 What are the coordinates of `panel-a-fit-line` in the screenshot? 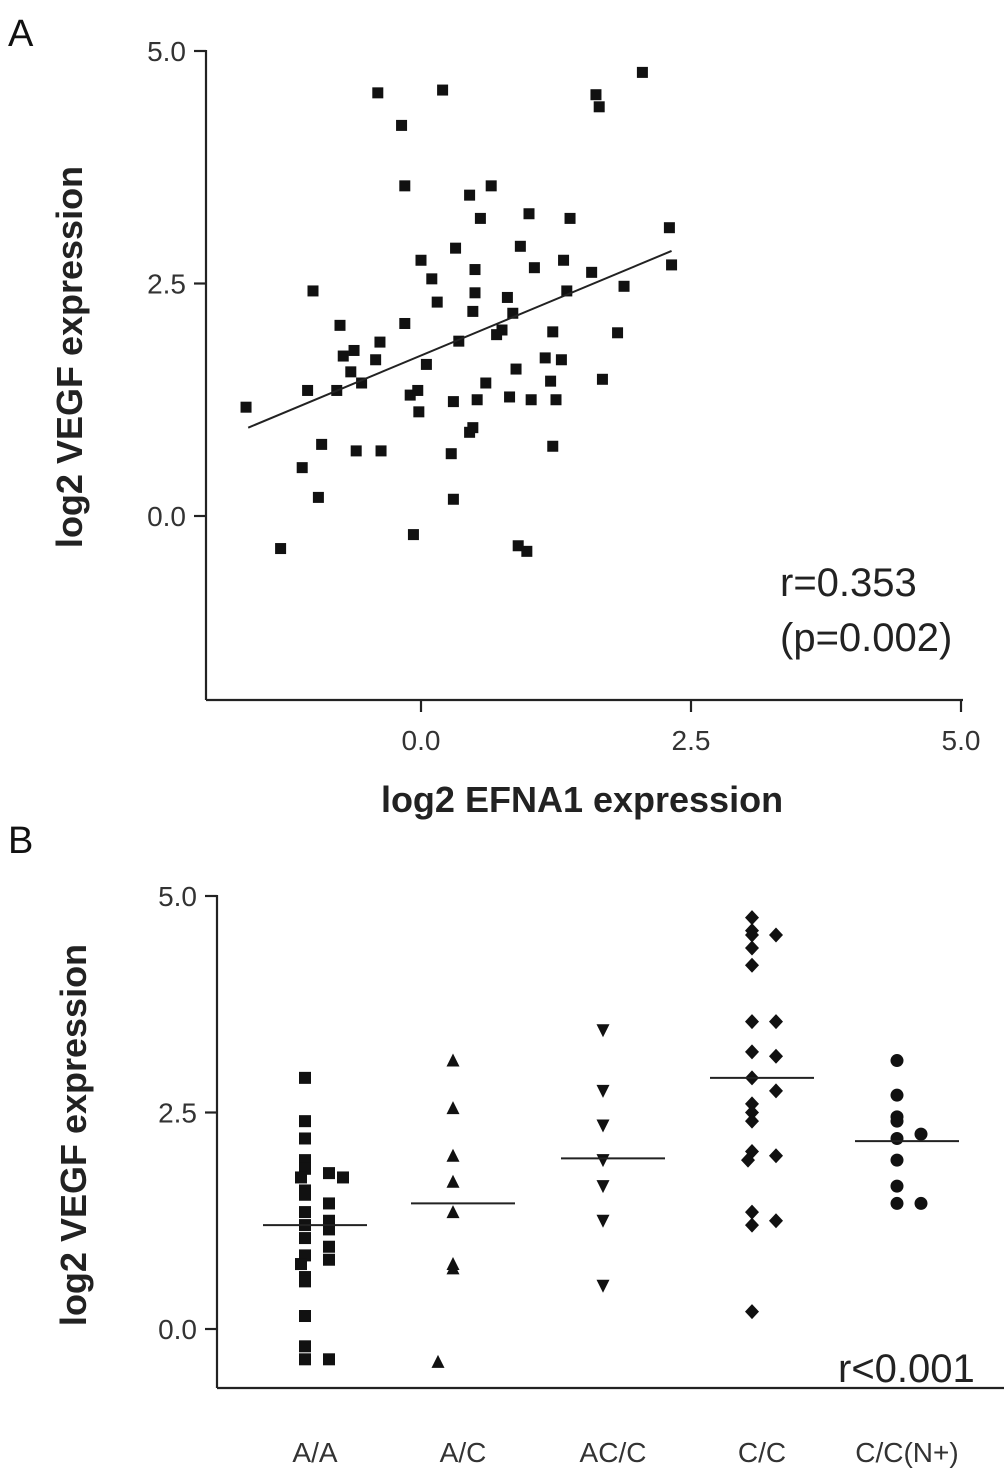 It's located at (459, 339).